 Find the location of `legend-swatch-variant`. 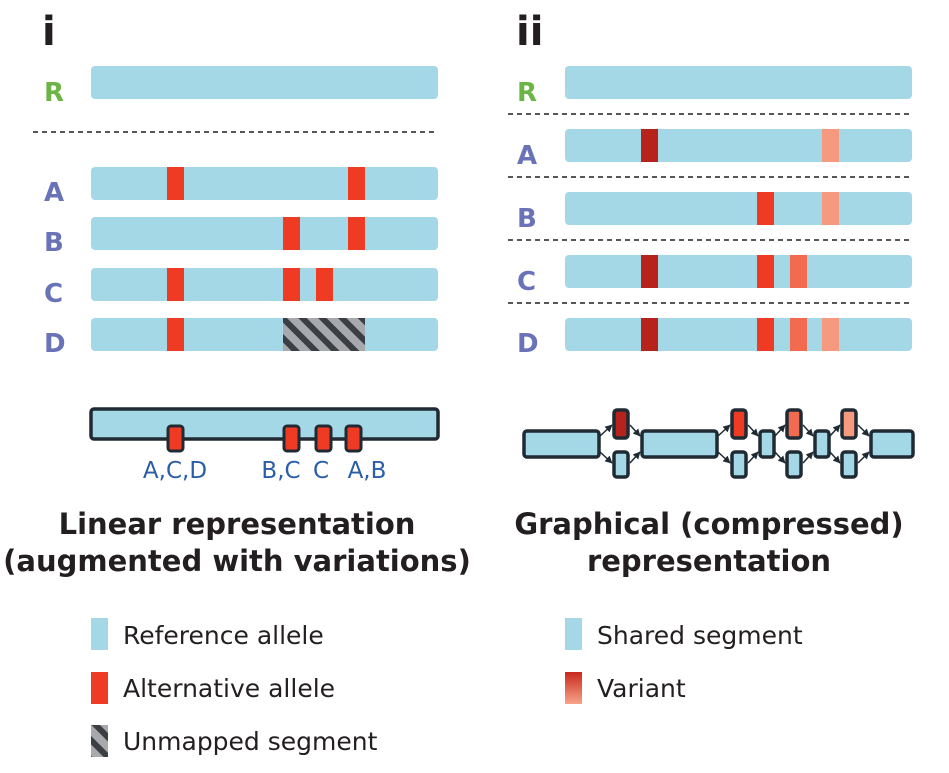

legend-swatch-variant is located at coordinates (573, 688).